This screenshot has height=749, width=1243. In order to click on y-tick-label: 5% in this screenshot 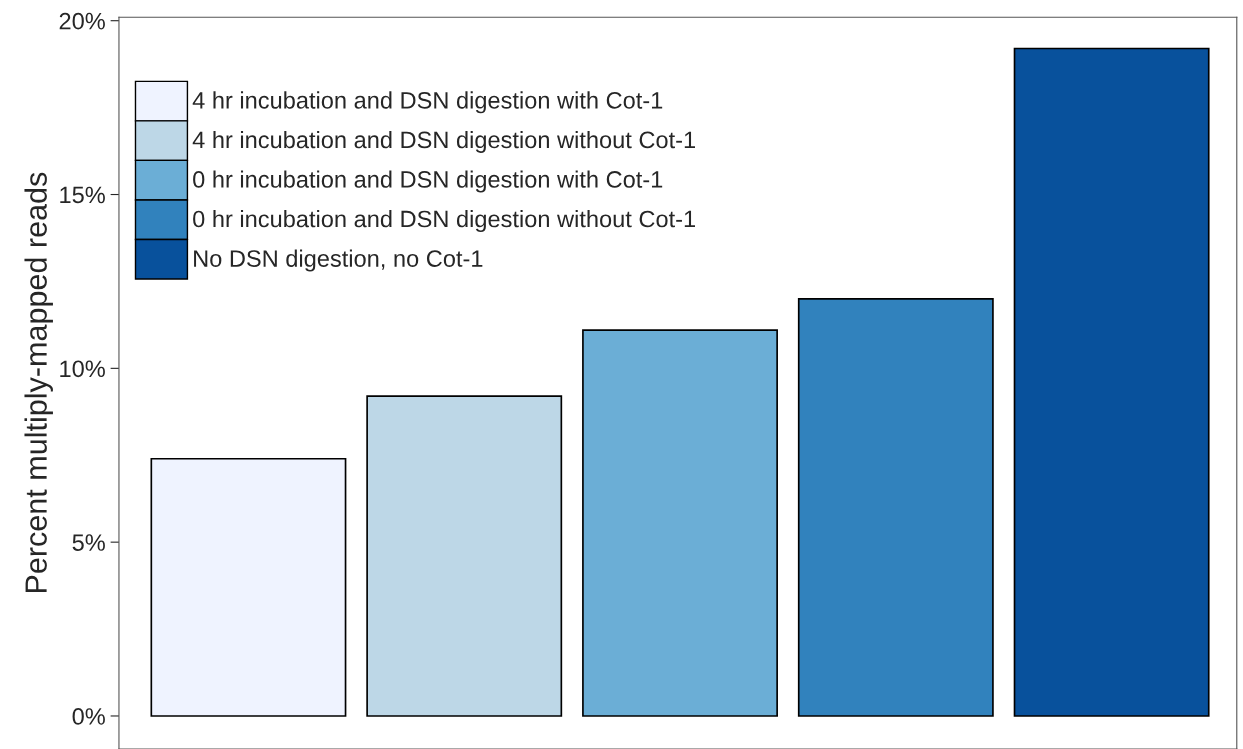, I will do `click(88, 542)`.